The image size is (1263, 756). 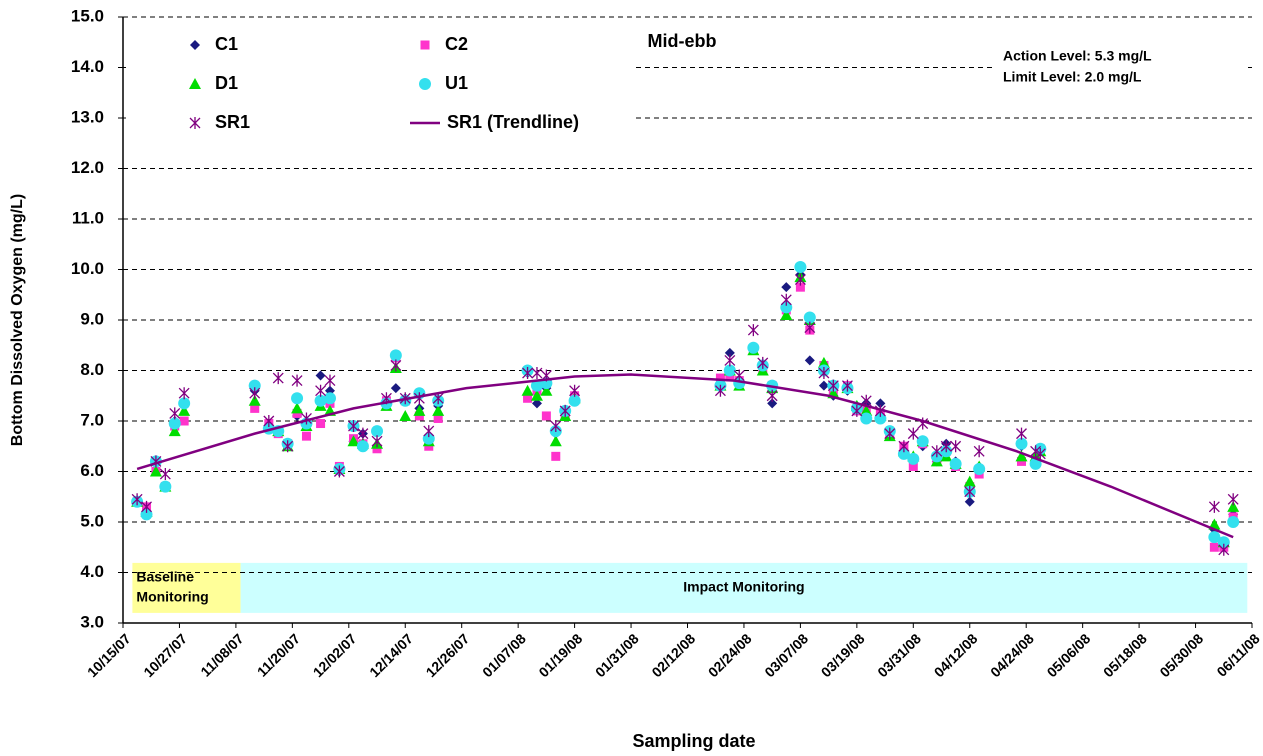 What do you see at coordinates (92, 419) in the screenshot?
I see `y-tick-label: 7.0` at bounding box center [92, 419].